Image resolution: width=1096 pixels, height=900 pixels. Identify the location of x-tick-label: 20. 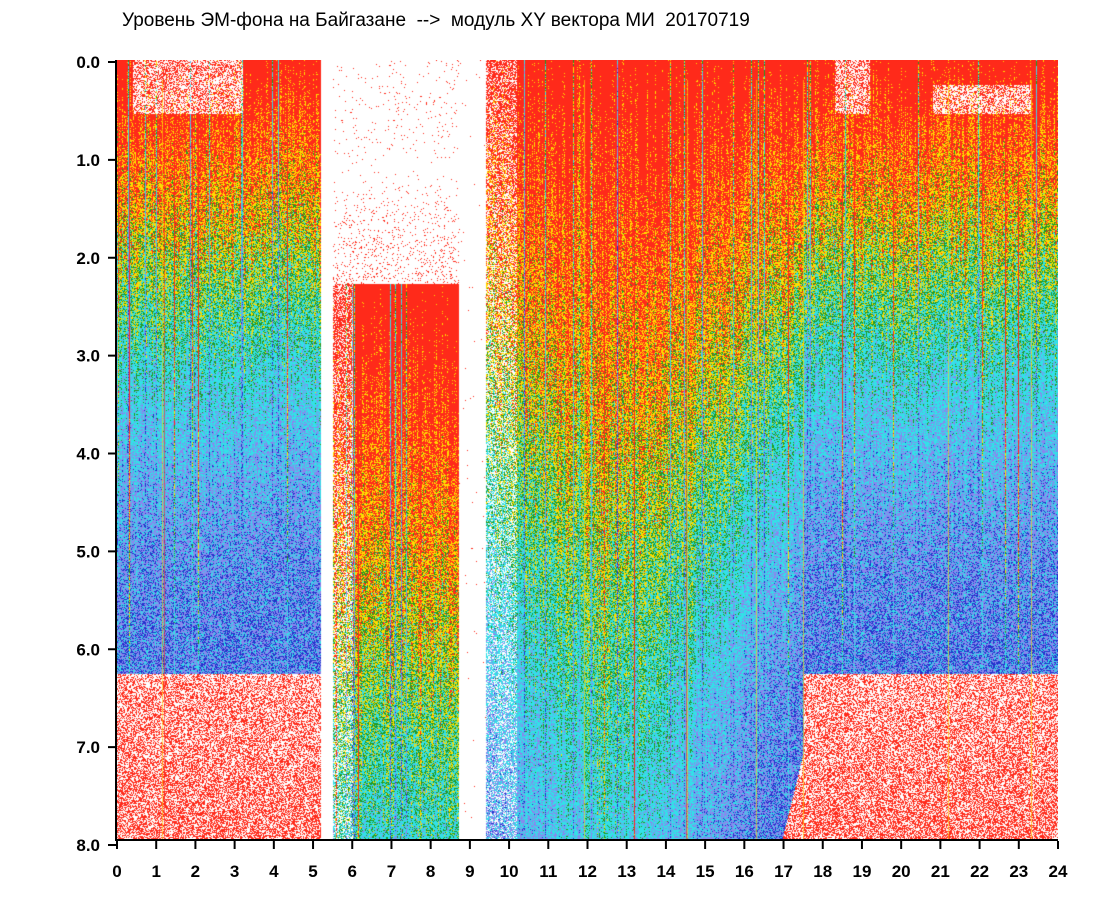
(901, 871).